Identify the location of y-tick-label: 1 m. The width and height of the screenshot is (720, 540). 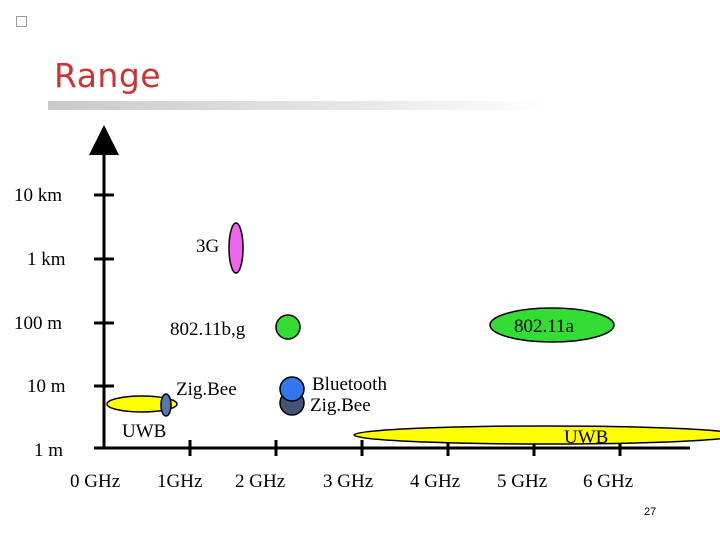
(48, 450).